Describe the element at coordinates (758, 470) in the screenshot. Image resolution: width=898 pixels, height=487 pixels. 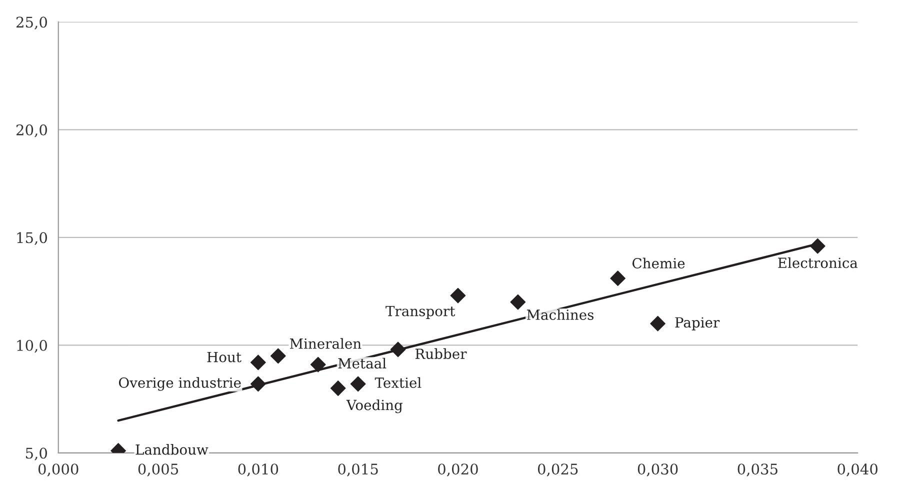
I see `x-tick-label: 0,035` at that location.